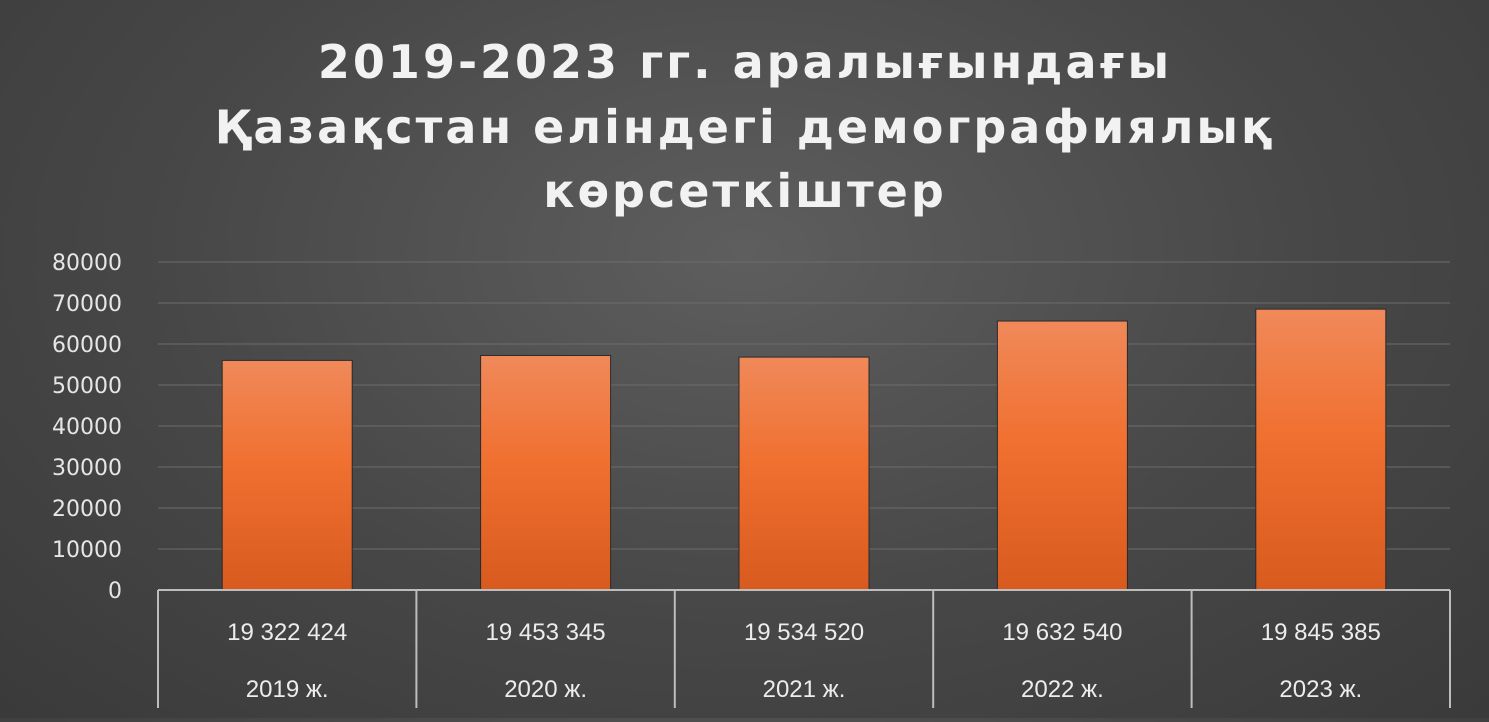 This screenshot has height=722, width=1489. What do you see at coordinates (745, 62) in the screenshot?
I see `chart-title-line-1: 2019-2023 гг. аралығындағы` at bounding box center [745, 62].